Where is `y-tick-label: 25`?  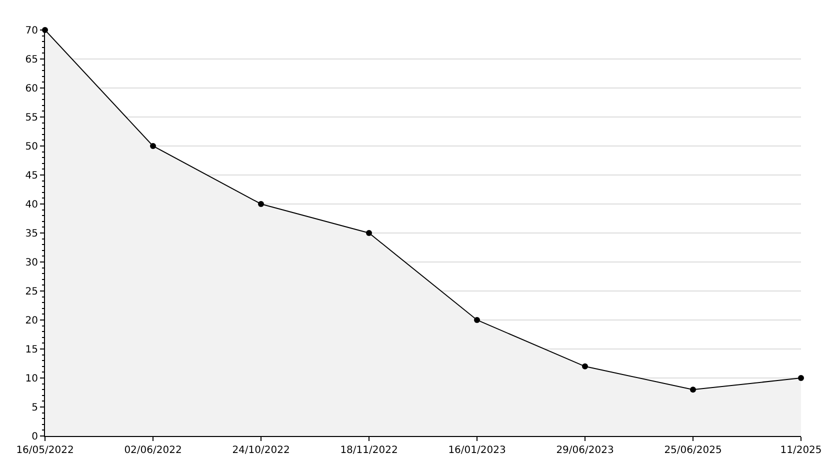 y-tick-label: 25 is located at coordinates (31, 292).